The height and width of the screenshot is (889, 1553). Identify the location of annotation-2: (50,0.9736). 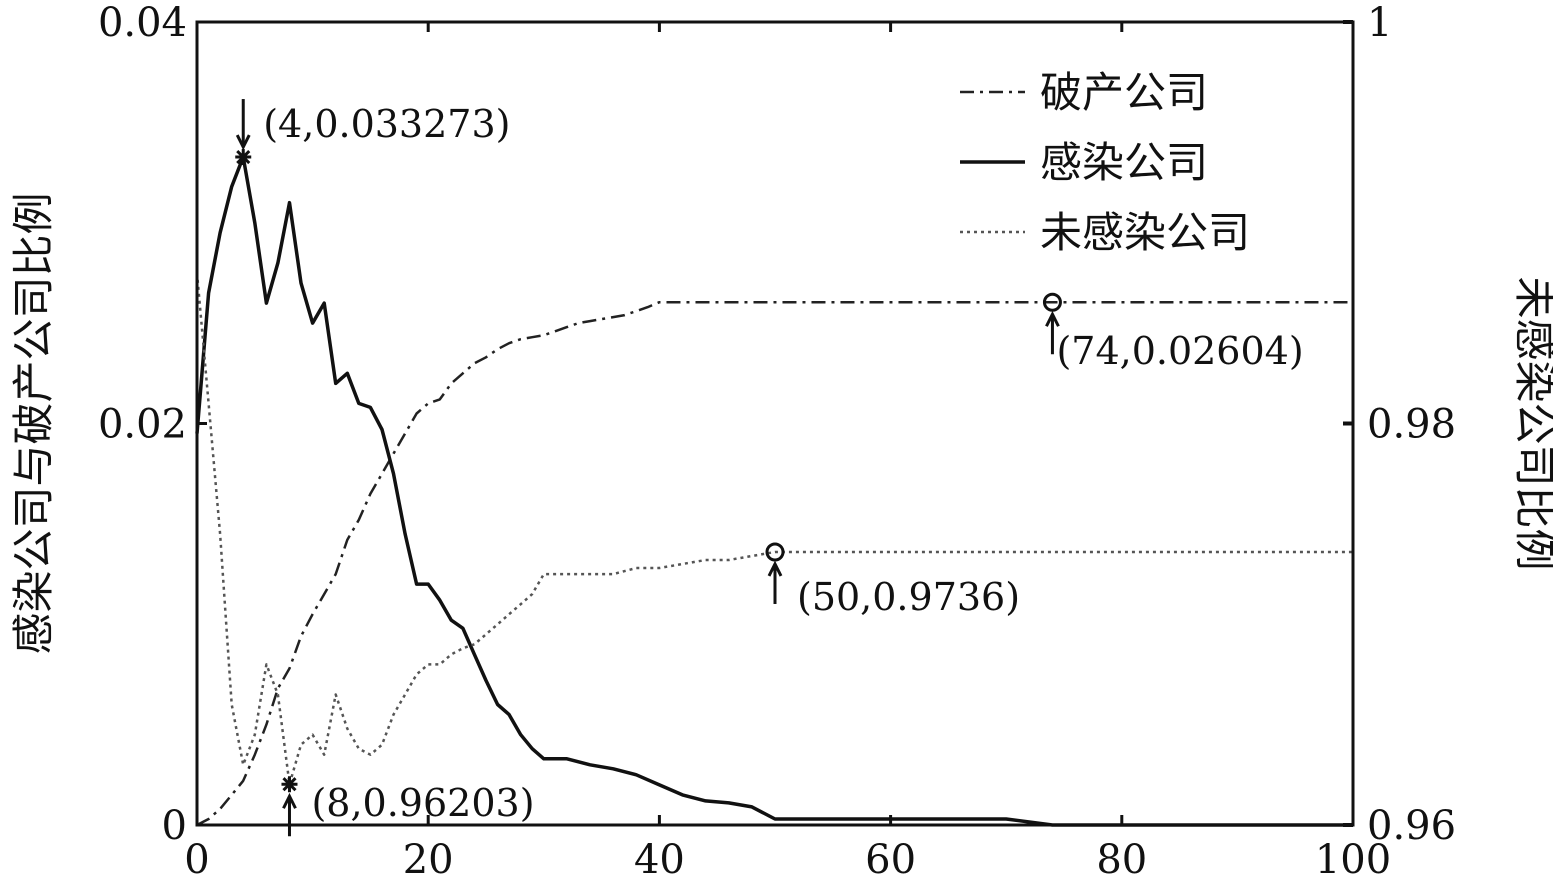
(892, 580).